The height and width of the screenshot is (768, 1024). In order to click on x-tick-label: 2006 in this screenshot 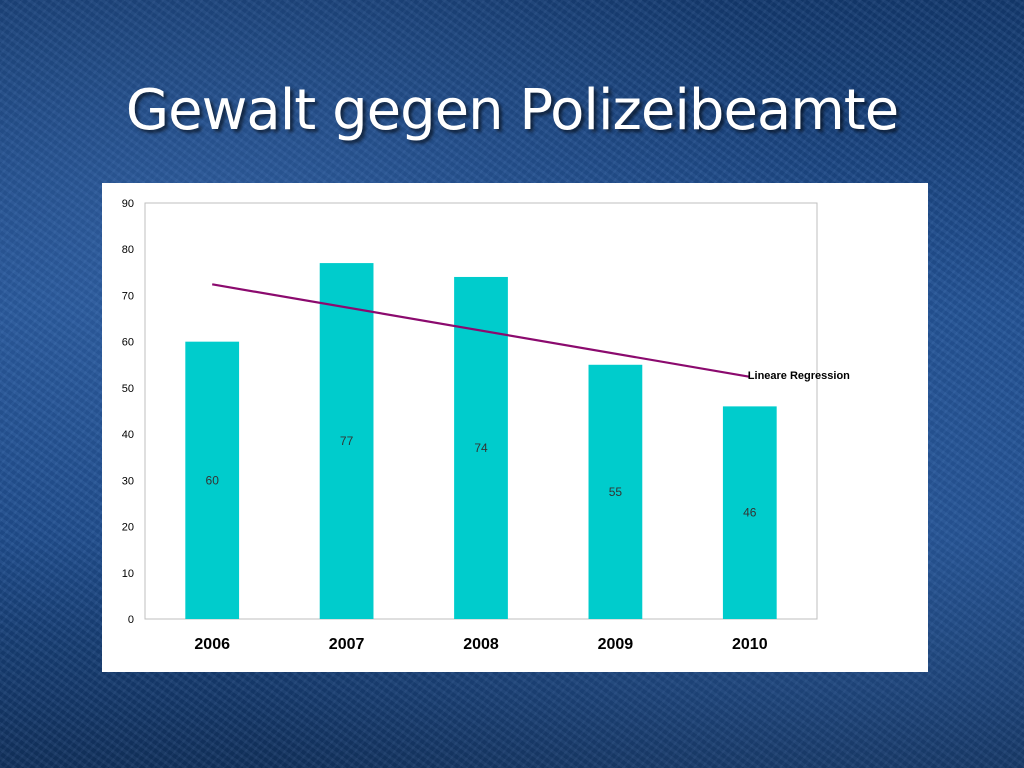, I will do `click(212, 644)`.